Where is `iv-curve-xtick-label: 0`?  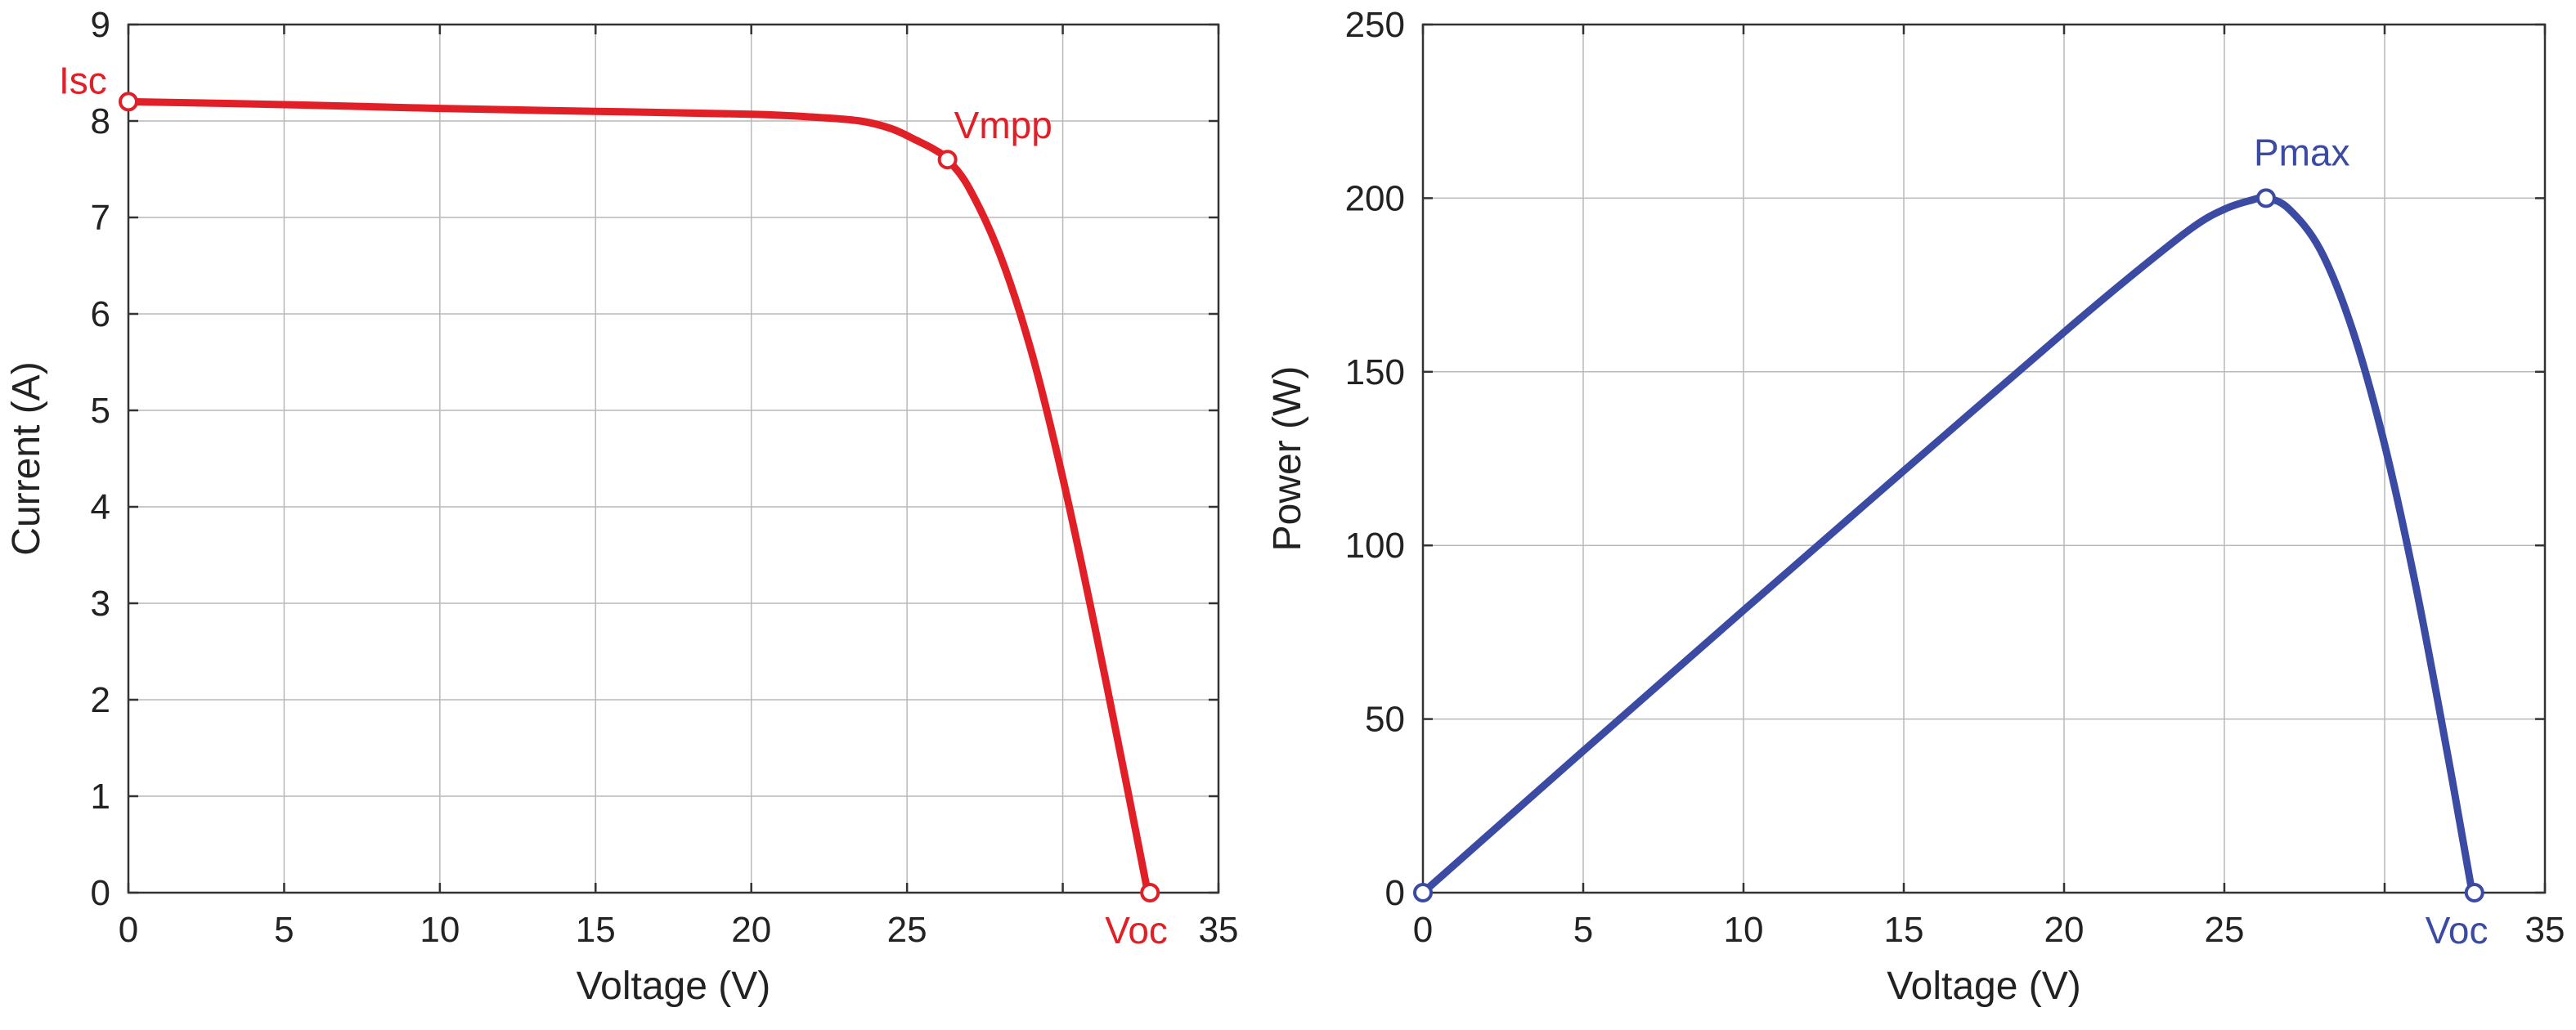
iv-curve-xtick-label: 0 is located at coordinates (128, 930).